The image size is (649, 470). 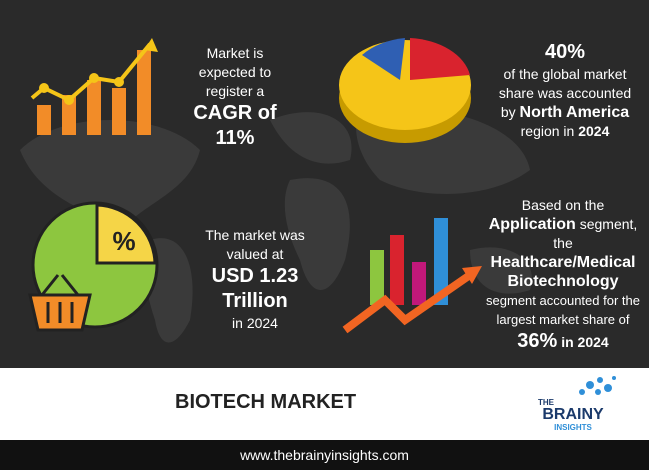 I want to click on growth-icon, so click(x=94, y=86).